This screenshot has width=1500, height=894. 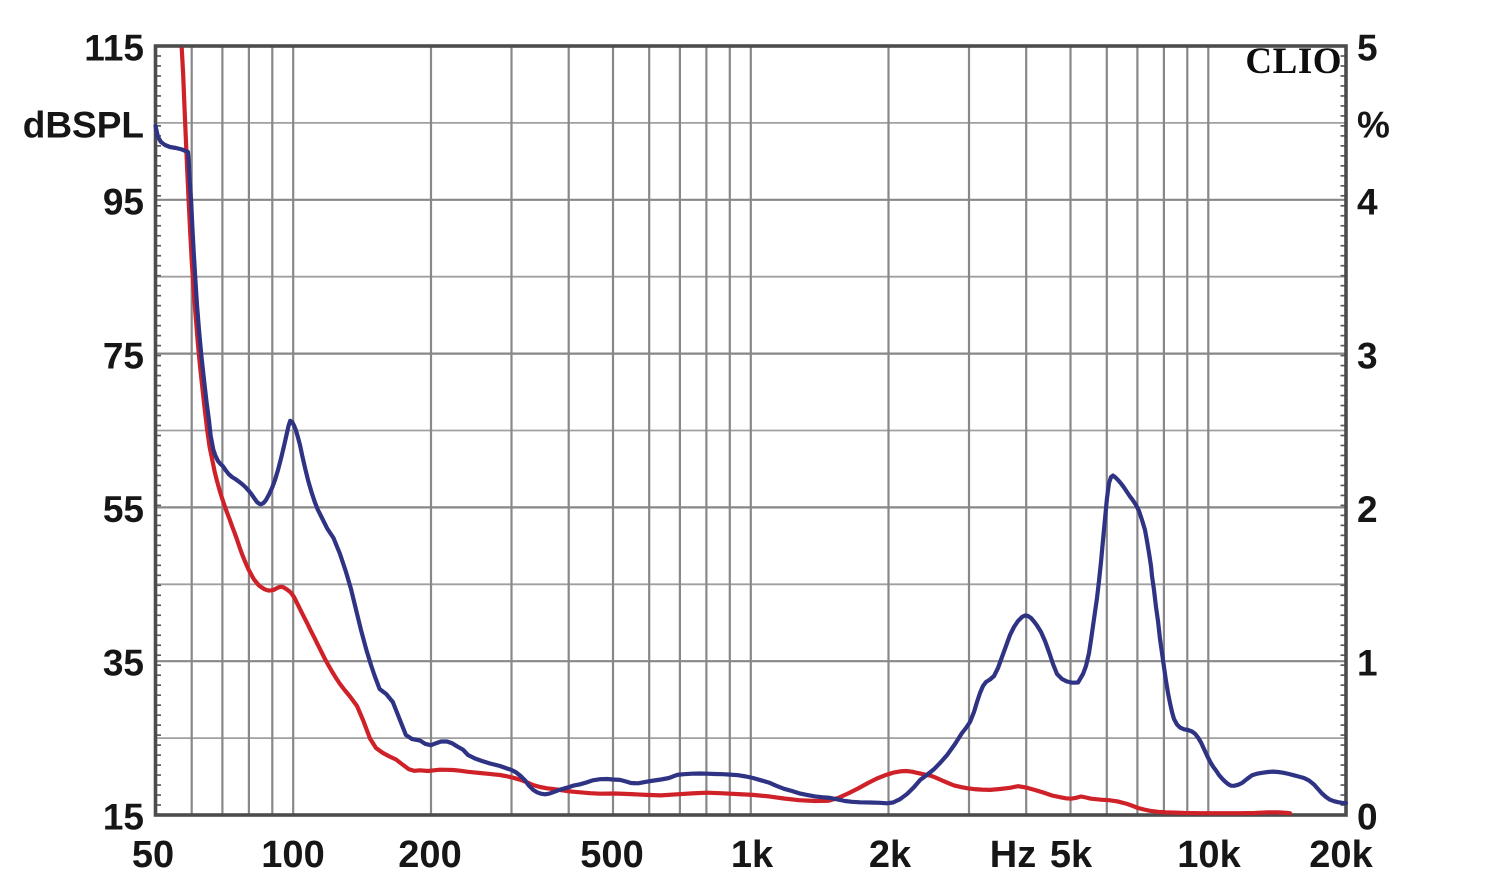 I want to click on svg-text: 200, so click(x=429, y=855).